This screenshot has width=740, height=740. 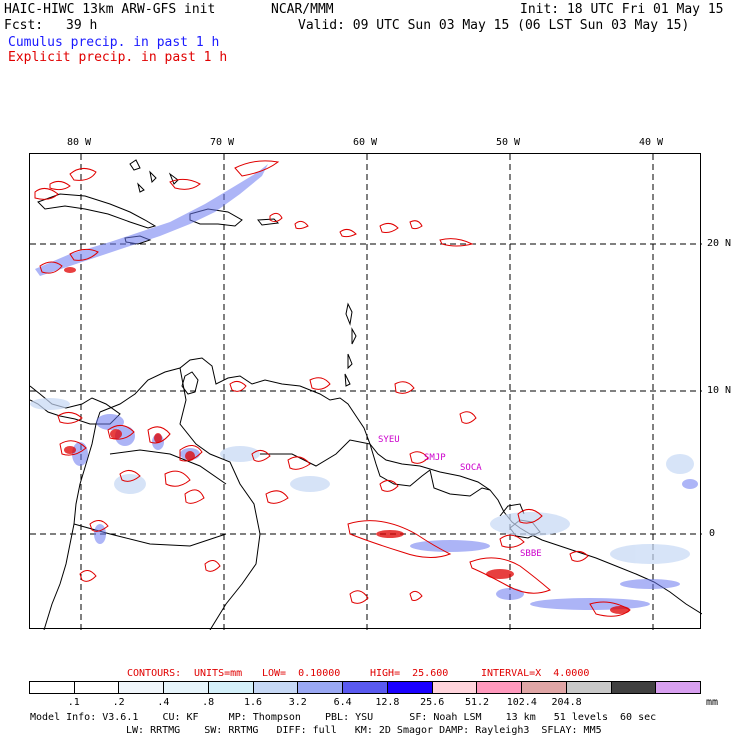 What do you see at coordinates (432, 702) in the screenshot?
I see `legend-tick-label: 25.6` at bounding box center [432, 702].